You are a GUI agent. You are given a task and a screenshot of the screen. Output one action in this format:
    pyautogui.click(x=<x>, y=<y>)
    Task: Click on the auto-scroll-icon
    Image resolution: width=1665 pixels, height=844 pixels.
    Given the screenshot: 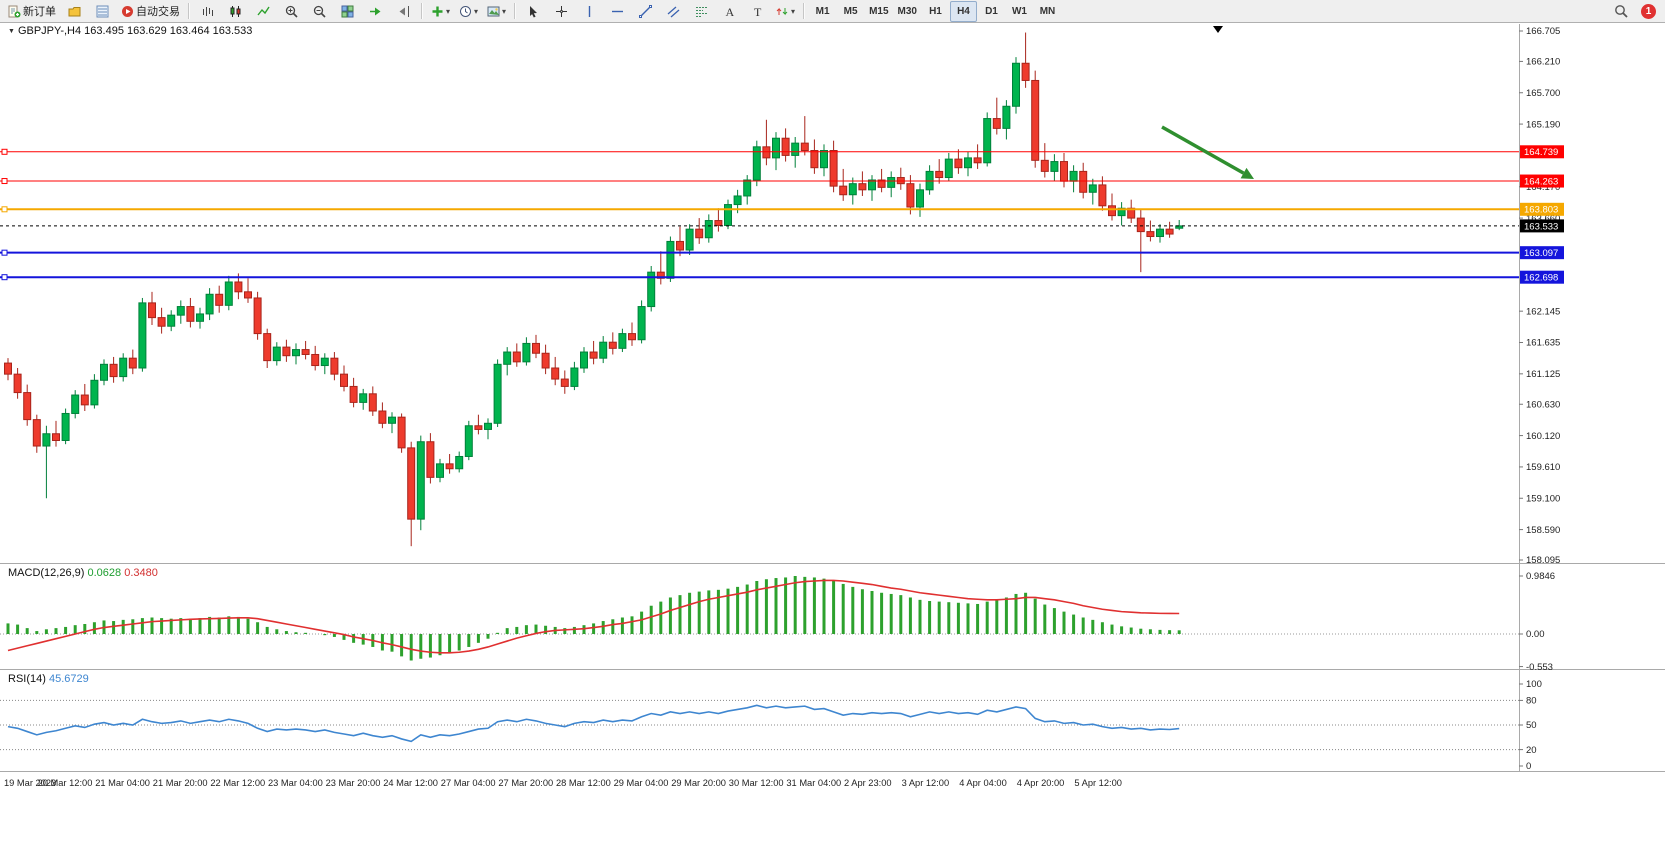 What is the action you would take?
    pyautogui.click(x=375, y=11)
    